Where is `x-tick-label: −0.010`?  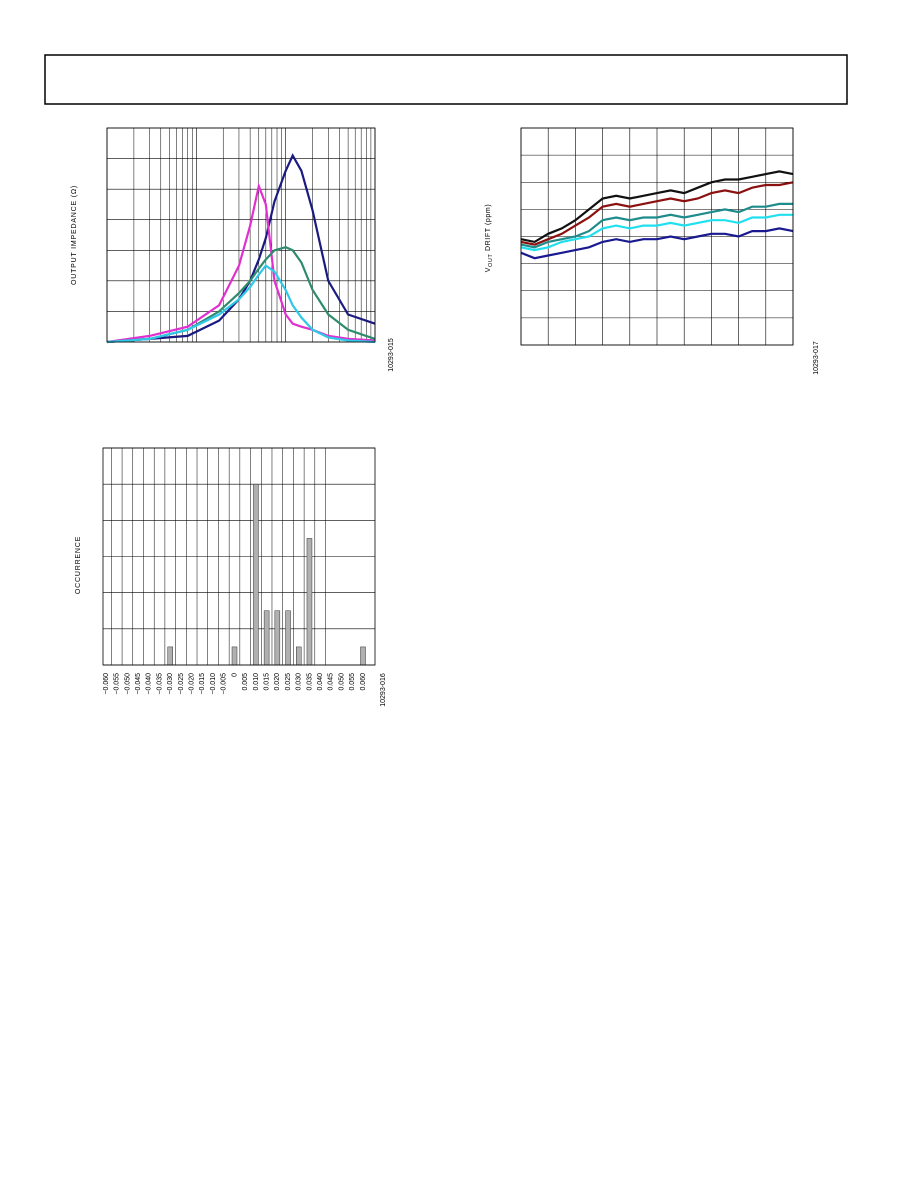 x-tick-label: −0.010 is located at coordinates (213, 684).